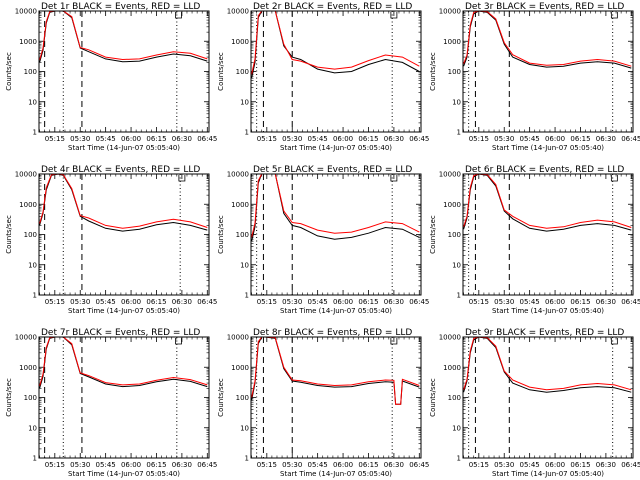  What do you see at coordinates (544, 7) in the screenshot?
I see `panel-title: Det 3r BLACK = Events, RED = LLD` at bounding box center [544, 7].